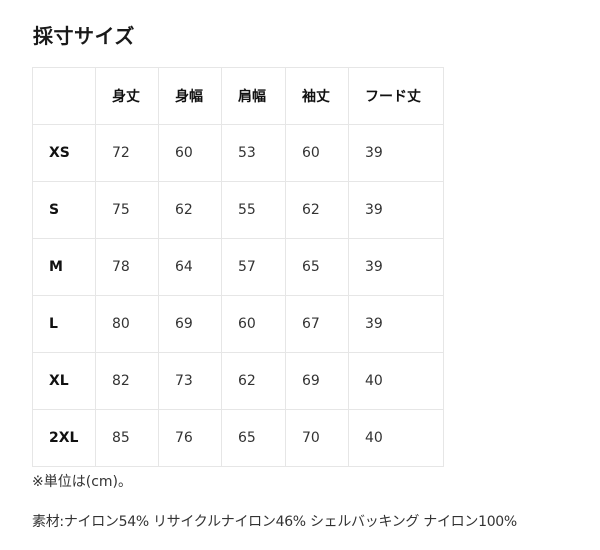 This screenshot has width=600, height=550. I want to click on corner-header, so click(64, 96).